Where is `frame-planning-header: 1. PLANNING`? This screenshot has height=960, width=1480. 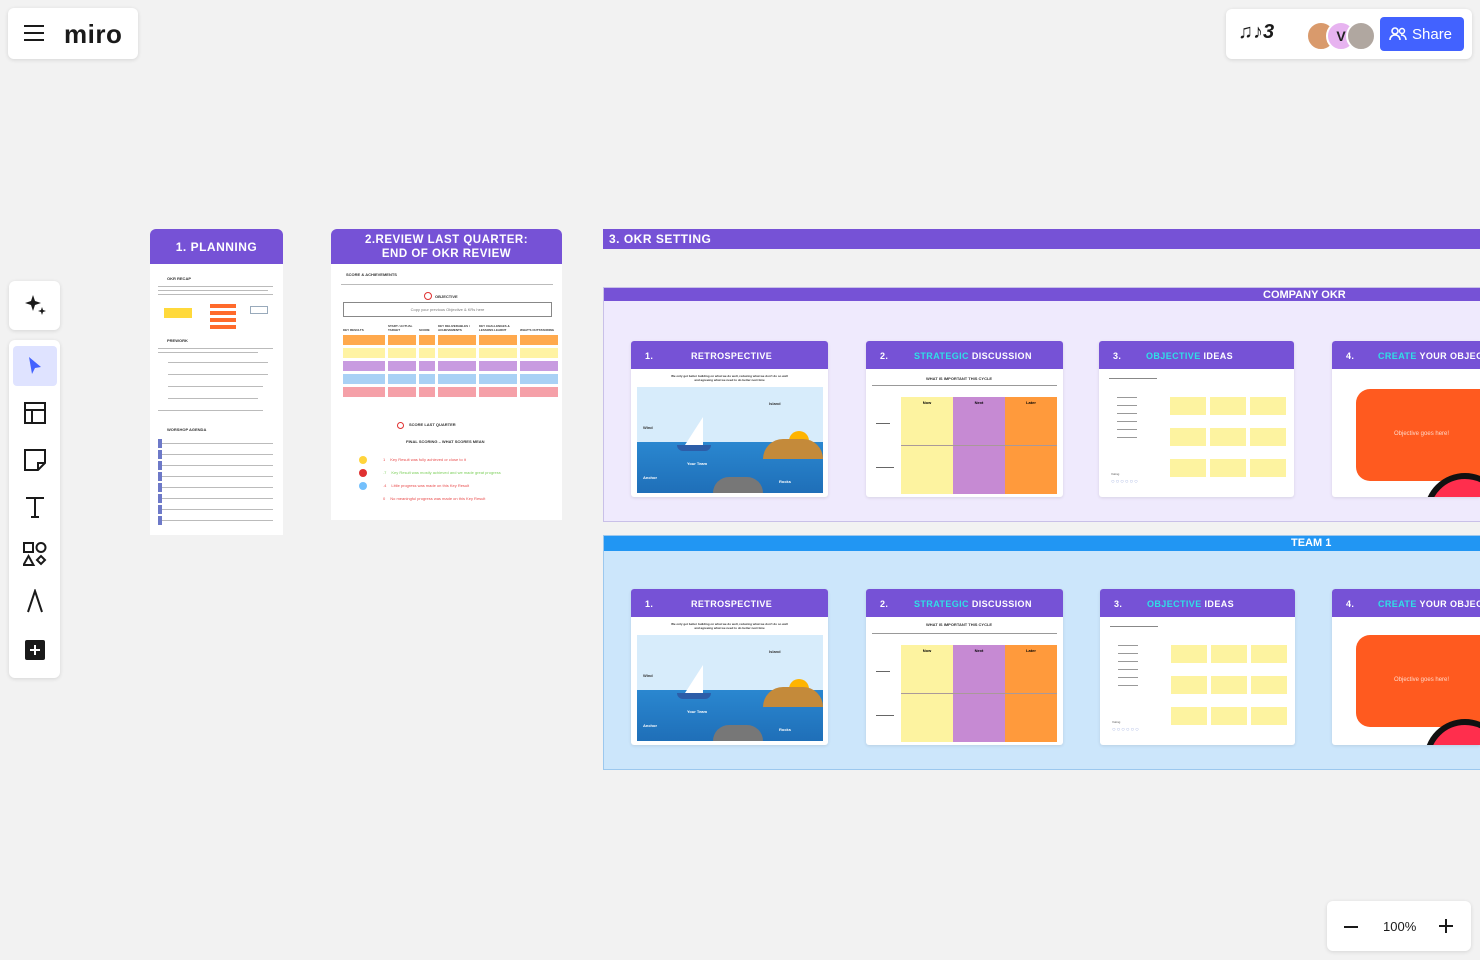 frame-planning-header: 1. PLANNING is located at coordinates (216, 246).